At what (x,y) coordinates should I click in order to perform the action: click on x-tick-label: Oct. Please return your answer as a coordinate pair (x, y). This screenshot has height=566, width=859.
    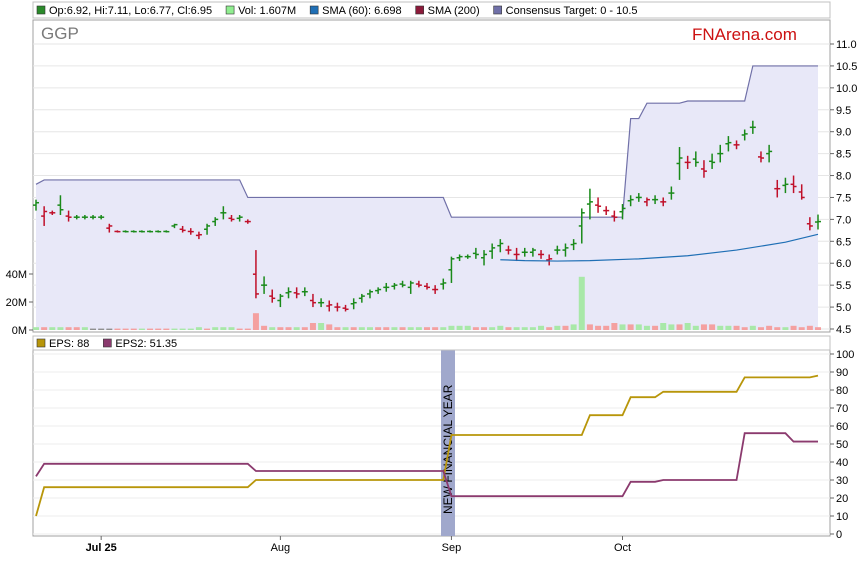
    Looking at the image, I should click on (622, 548).